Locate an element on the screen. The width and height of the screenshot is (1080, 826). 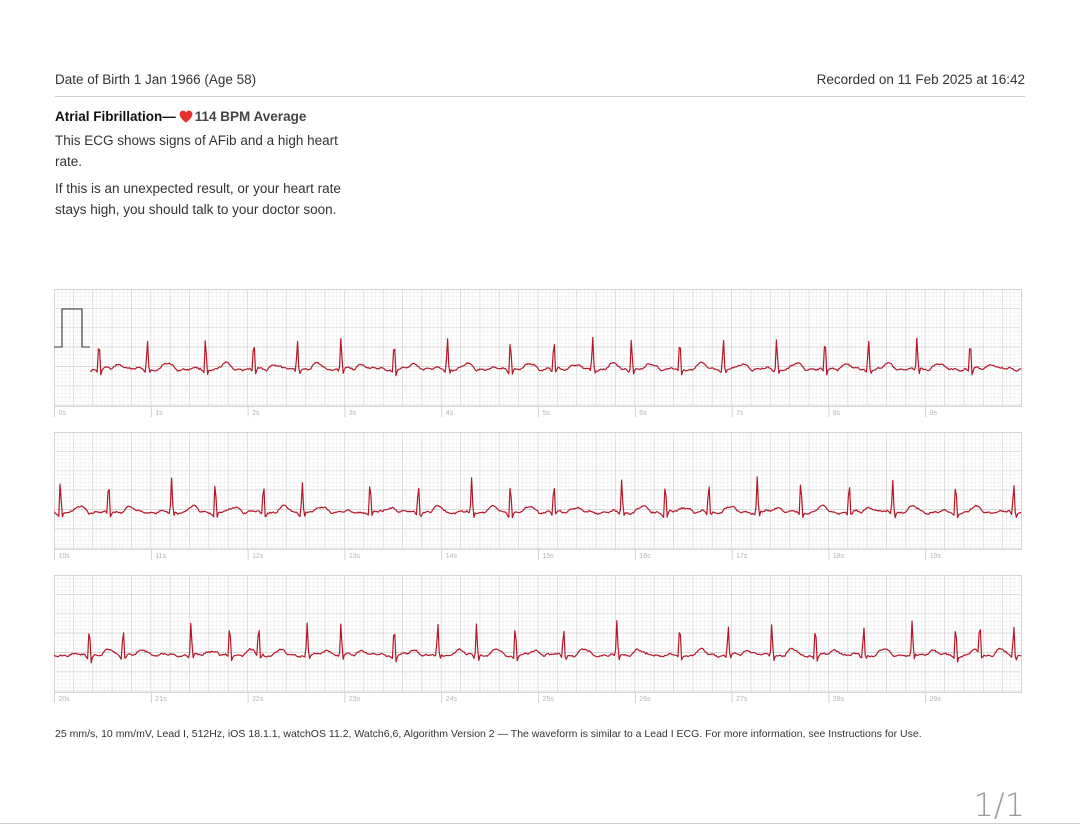
ecg-grid-svg: 10s 11s 12s 13s 14s 15s 16s 17s 18s 19s is located at coordinates (538, 496).